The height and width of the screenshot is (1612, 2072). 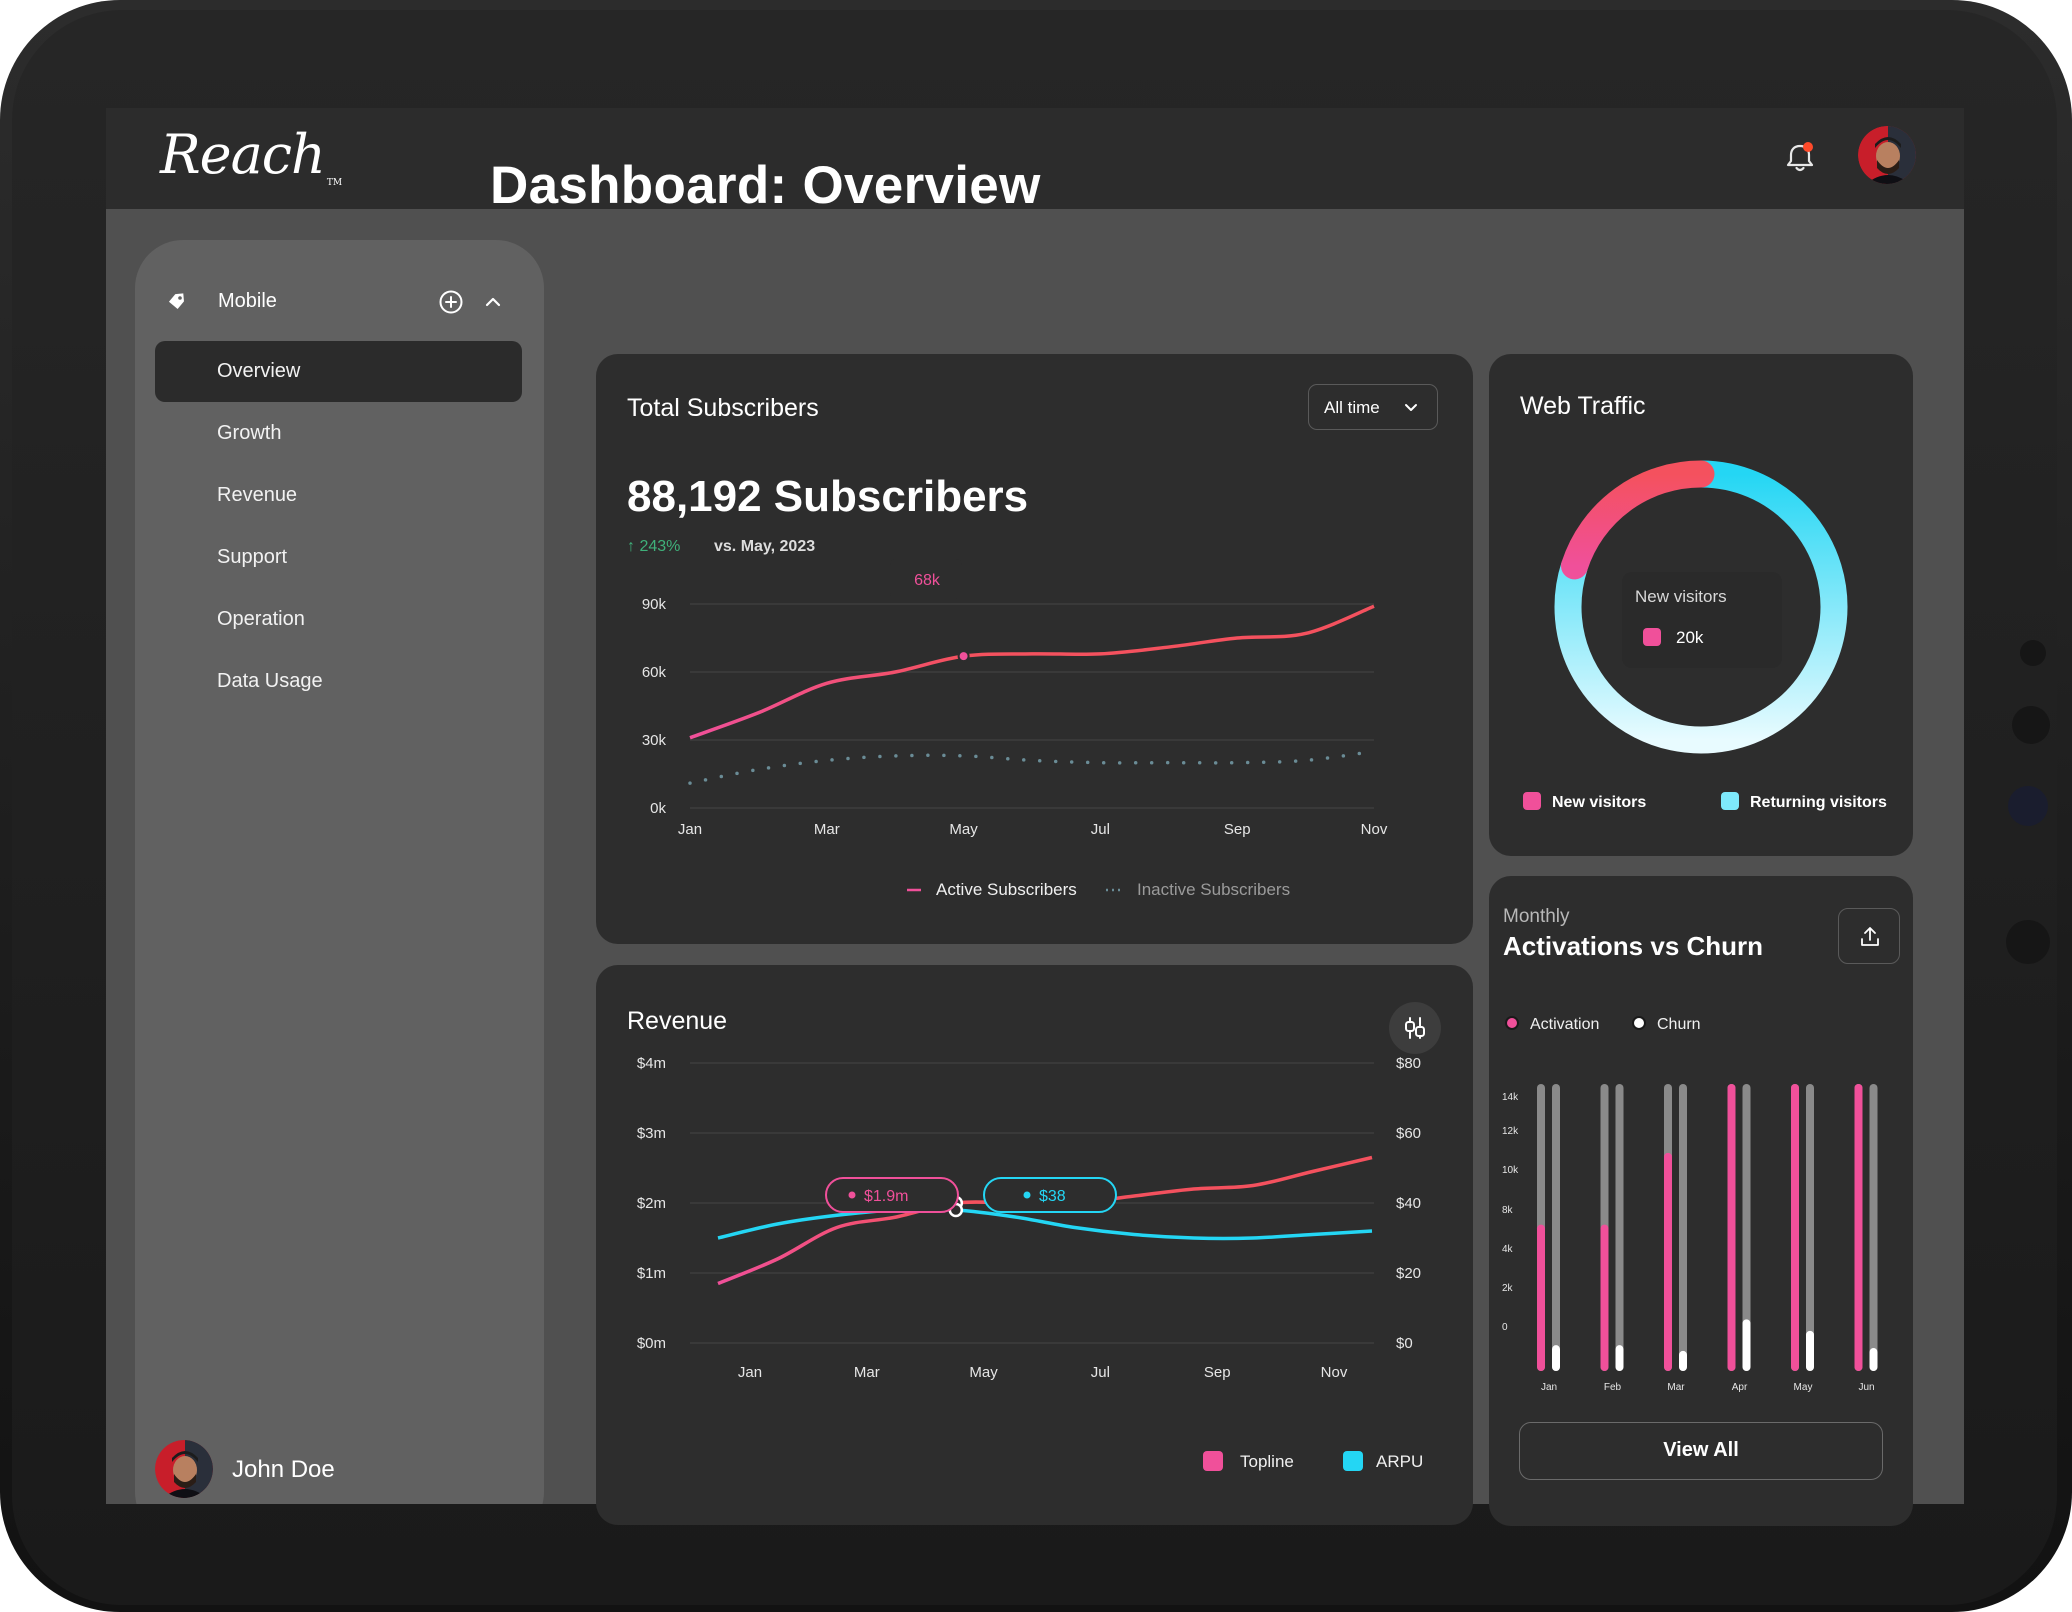 I want to click on tooltip-box-arpu, so click(x=1050, y=1195).